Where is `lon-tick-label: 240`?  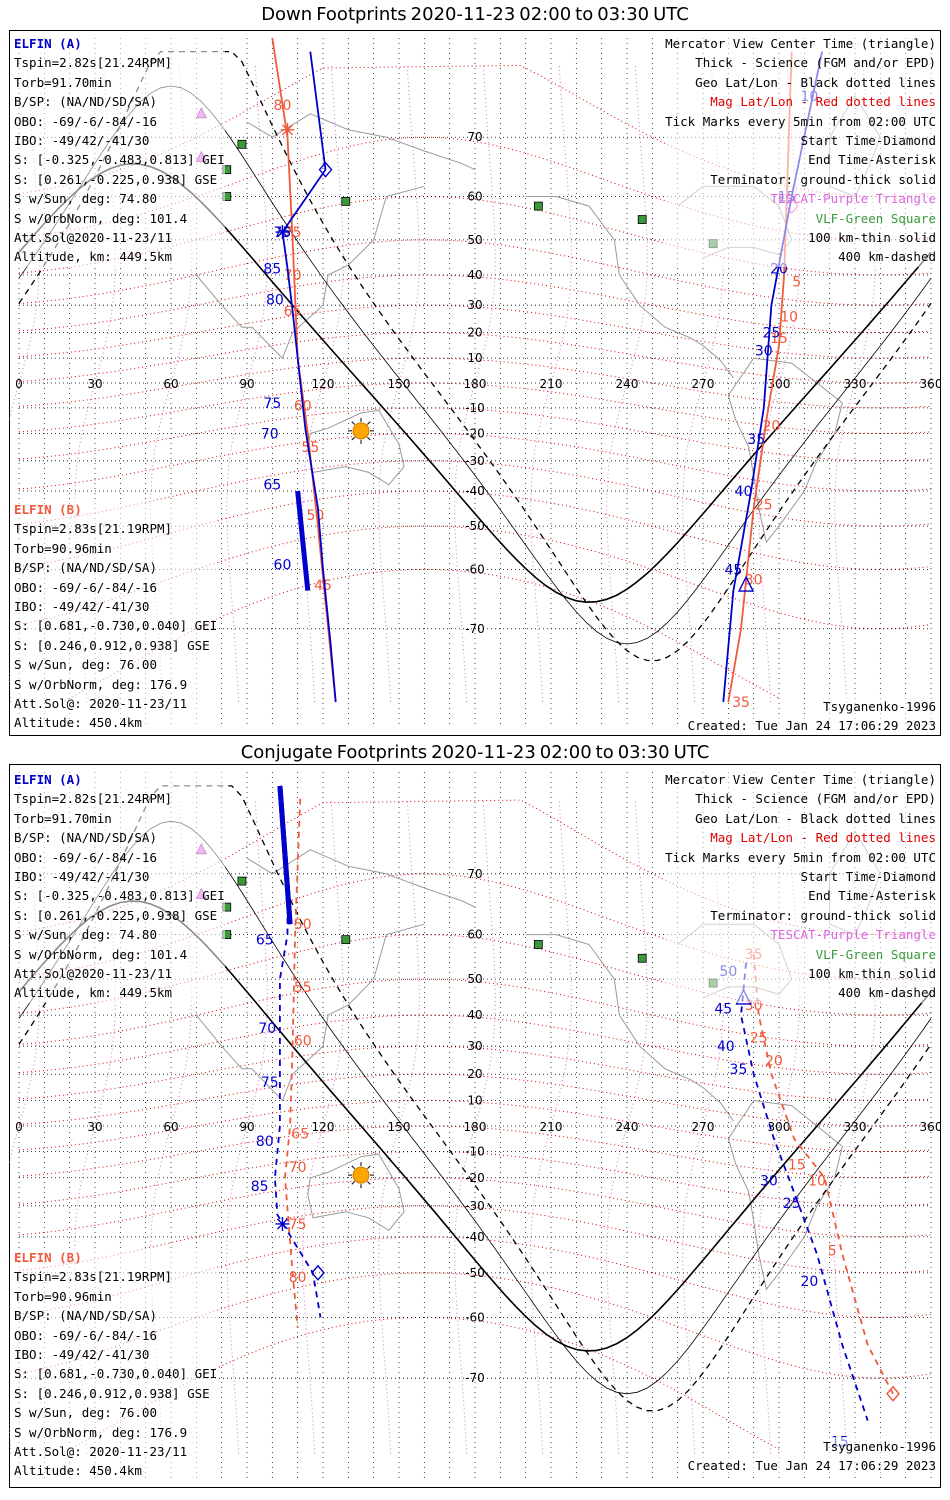
lon-tick-label: 240 is located at coordinates (627, 1127).